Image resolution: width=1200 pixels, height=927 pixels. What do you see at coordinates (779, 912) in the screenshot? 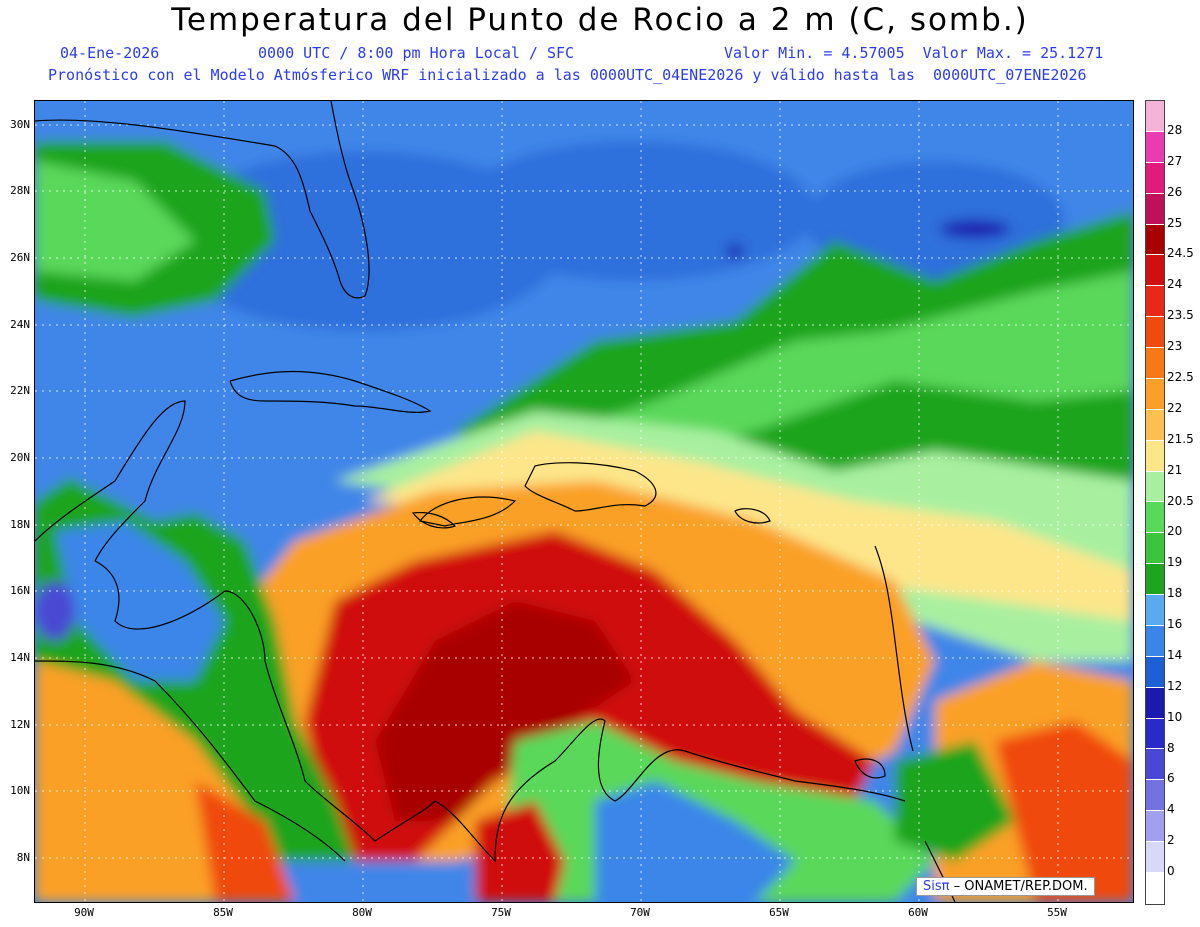
I see `lon-tick-label: 65W` at bounding box center [779, 912].